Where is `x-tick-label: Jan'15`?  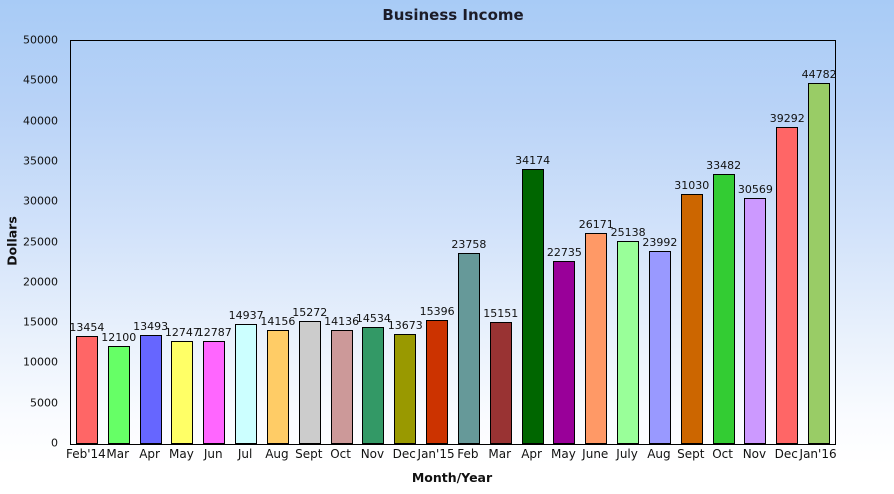 x-tick-label: Jan'15 is located at coordinates (436, 454).